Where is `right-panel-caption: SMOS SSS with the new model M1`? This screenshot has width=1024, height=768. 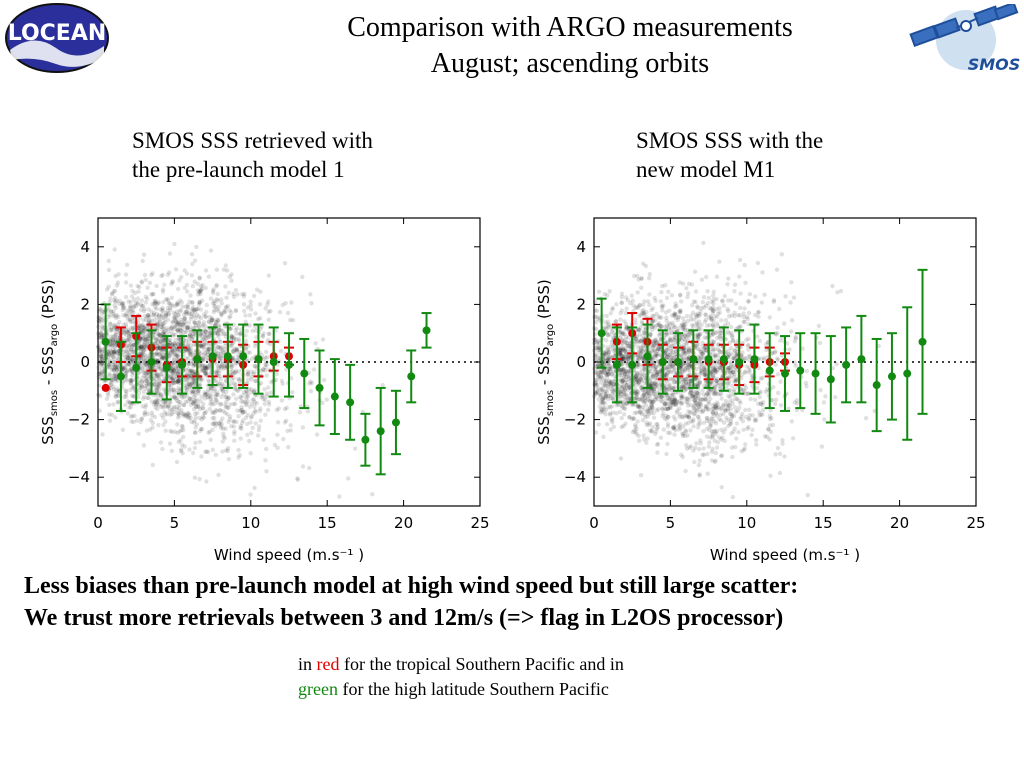 right-panel-caption: SMOS SSS with the new model M1 is located at coordinates (729, 155).